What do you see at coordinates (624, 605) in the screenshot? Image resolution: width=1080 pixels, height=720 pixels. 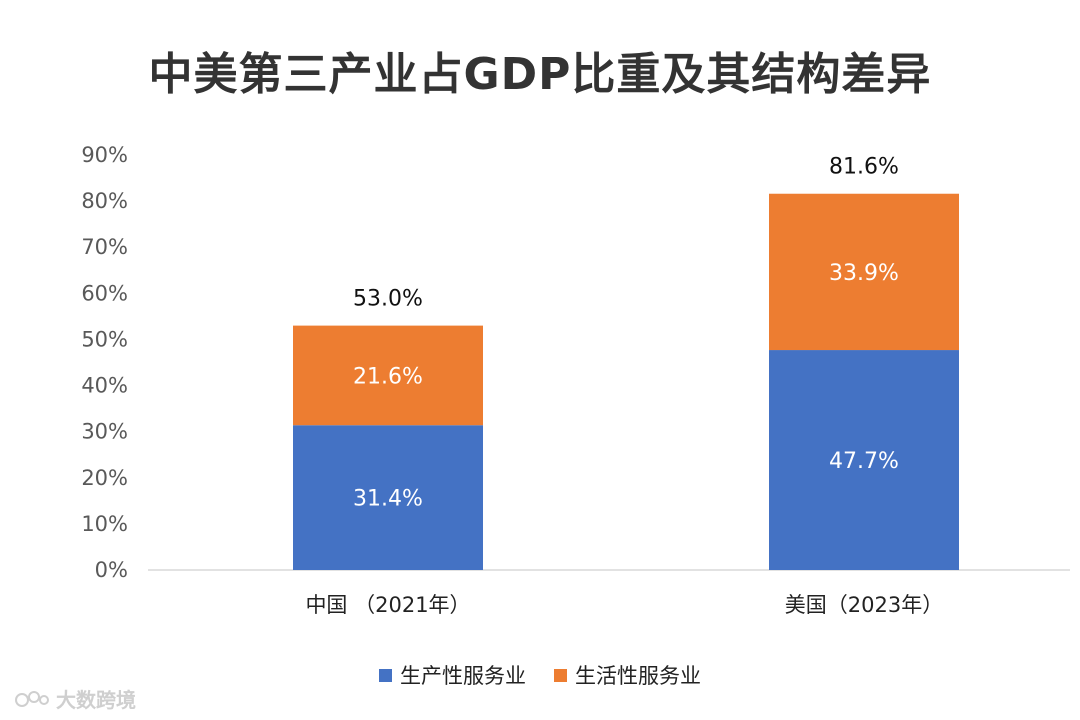 I see `x-axis: 中国 （2021年） 美国（2023年）` at bounding box center [624, 605].